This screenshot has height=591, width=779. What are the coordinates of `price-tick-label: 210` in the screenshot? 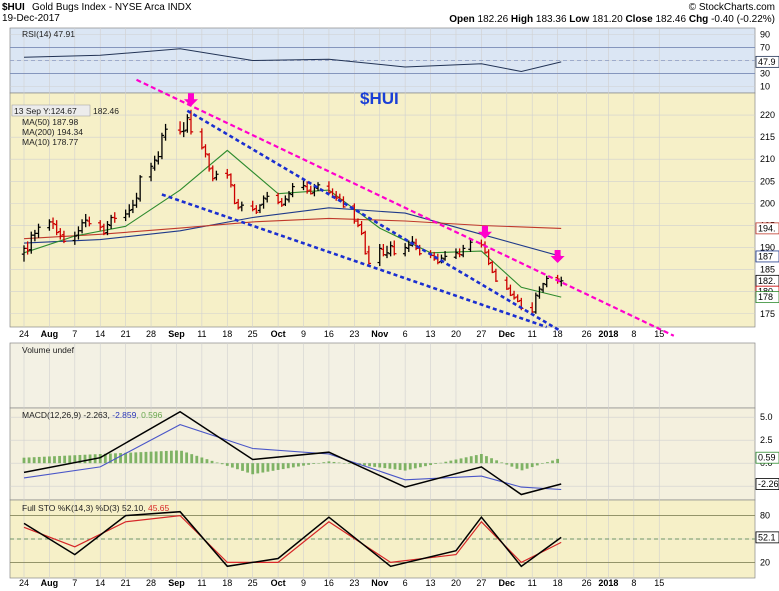 It's located at (767, 159).